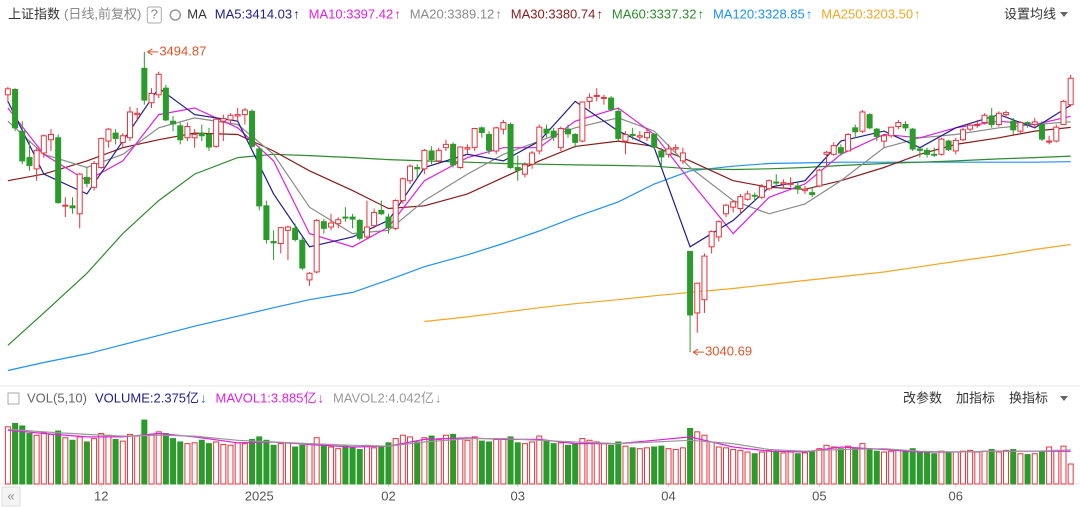  I want to click on mavol-legend: MAVOL1:3.885亿, so click(266, 397).